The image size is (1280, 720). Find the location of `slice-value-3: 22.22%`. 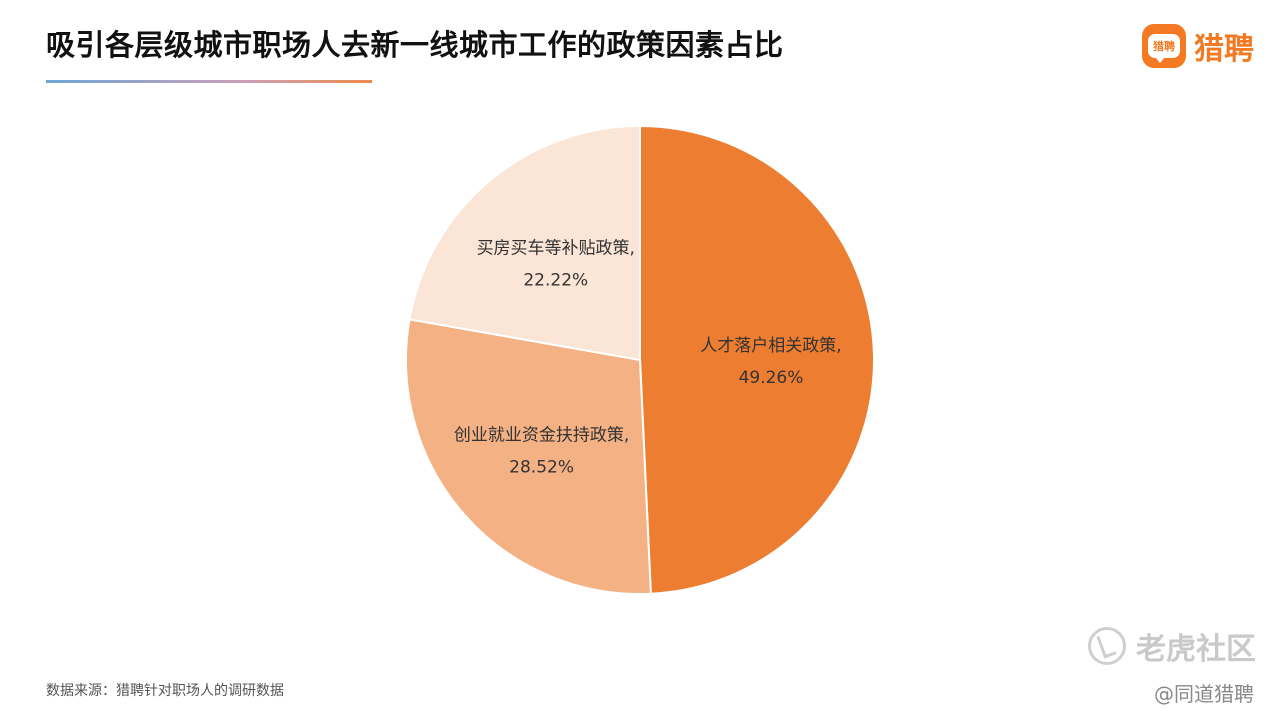

slice-value-3: 22.22% is located at coordinates (555, 281).